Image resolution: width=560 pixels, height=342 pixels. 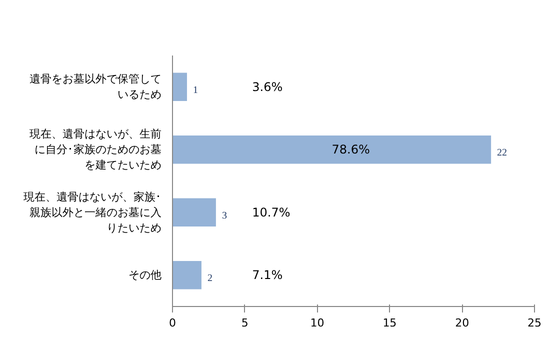 I want to click on x-tick-label: 5, so click(x=244, y=323).